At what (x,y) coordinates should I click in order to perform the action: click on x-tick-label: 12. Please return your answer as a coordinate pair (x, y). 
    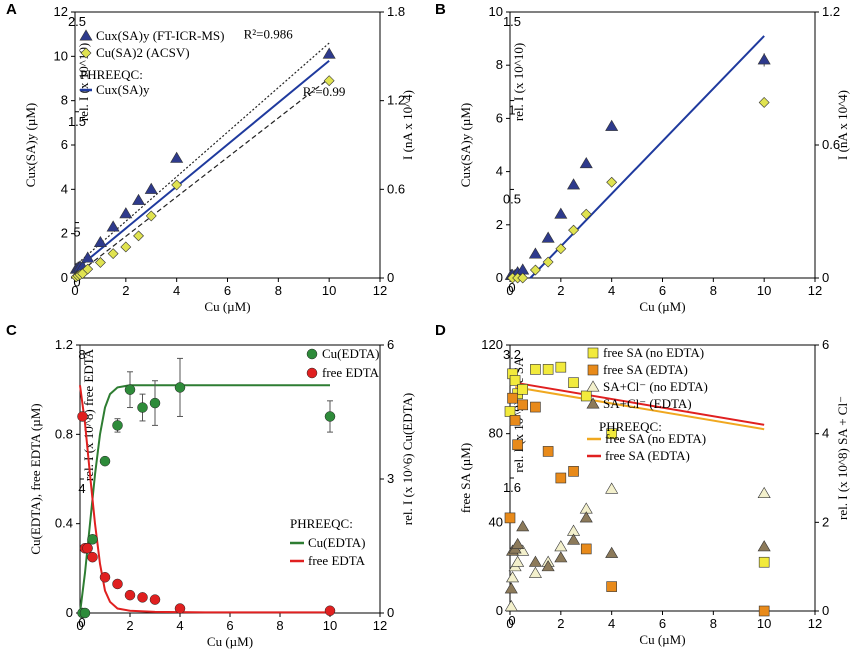
    Looking at the image, I should click on (815, 290).